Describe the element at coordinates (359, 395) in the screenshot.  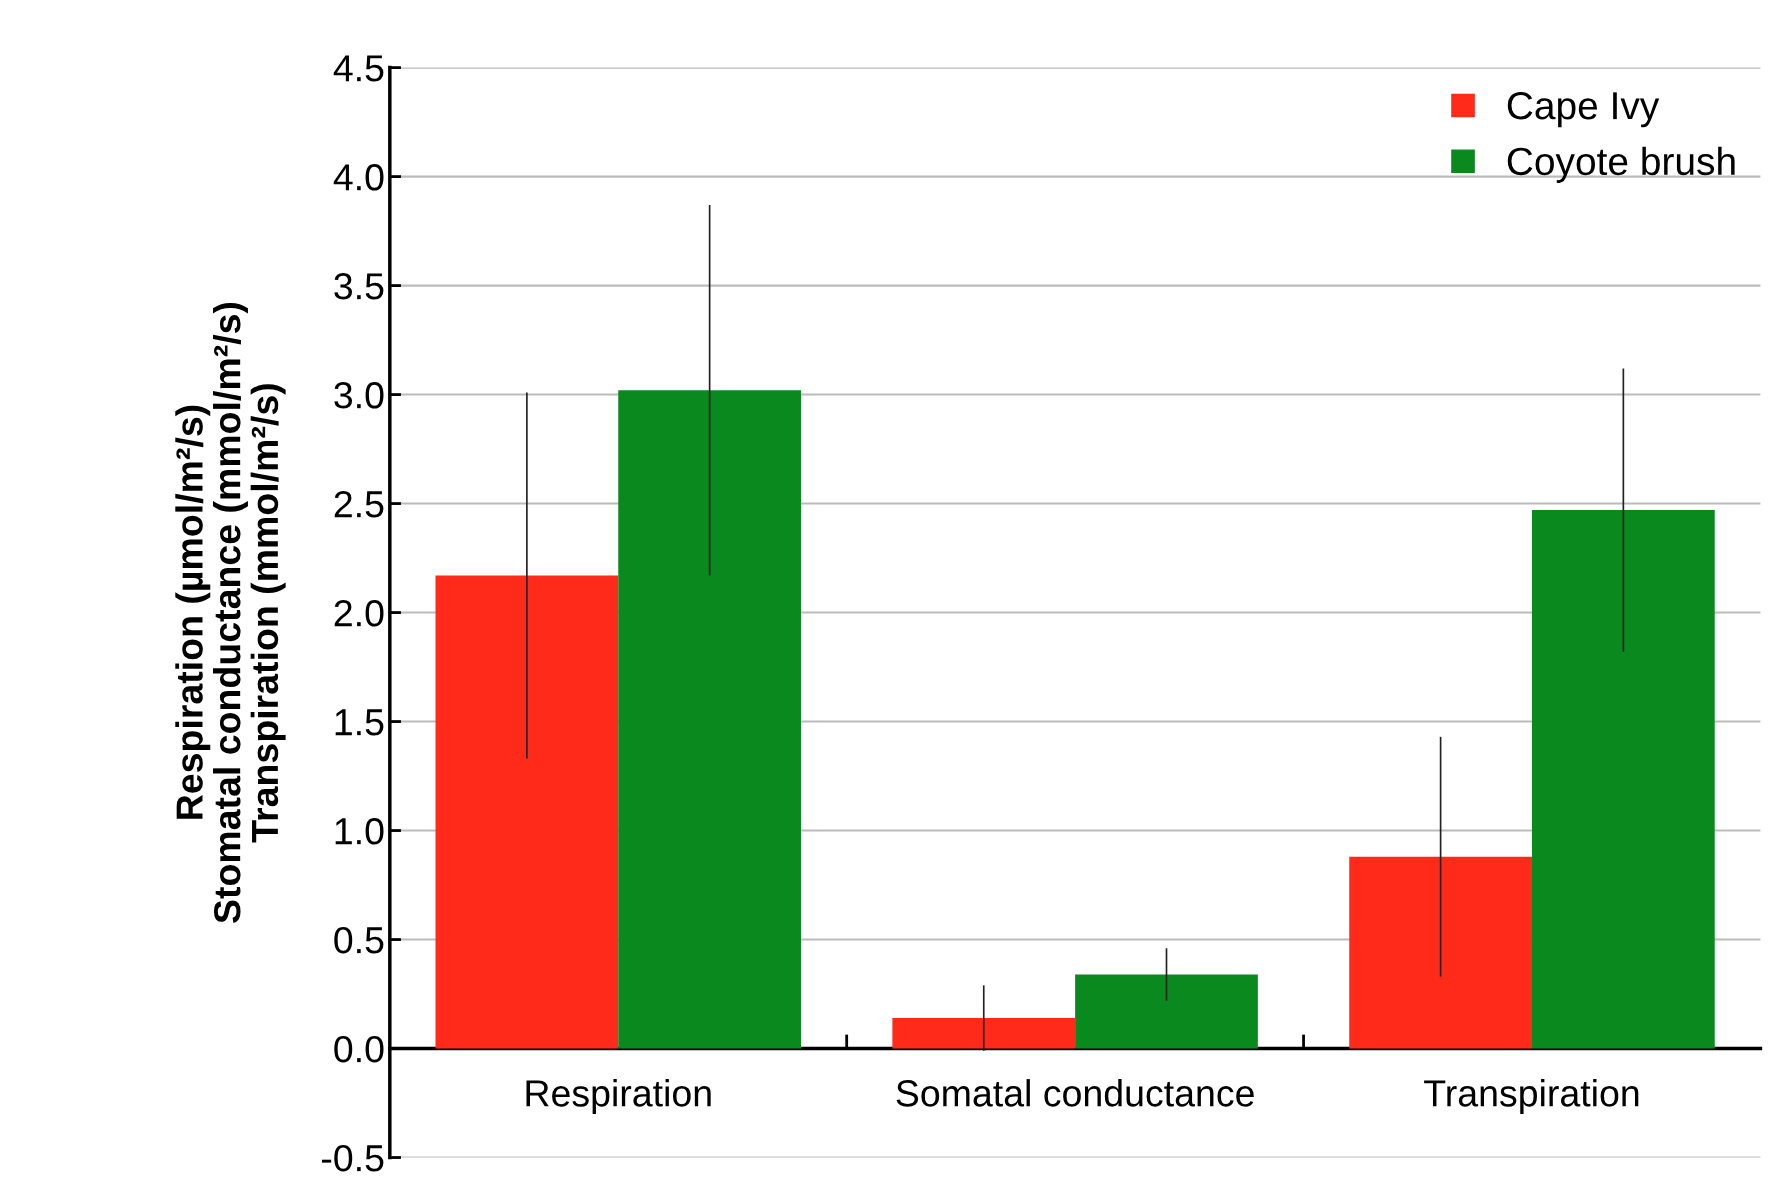
I see `y-tick-label: 3.0` at that location.